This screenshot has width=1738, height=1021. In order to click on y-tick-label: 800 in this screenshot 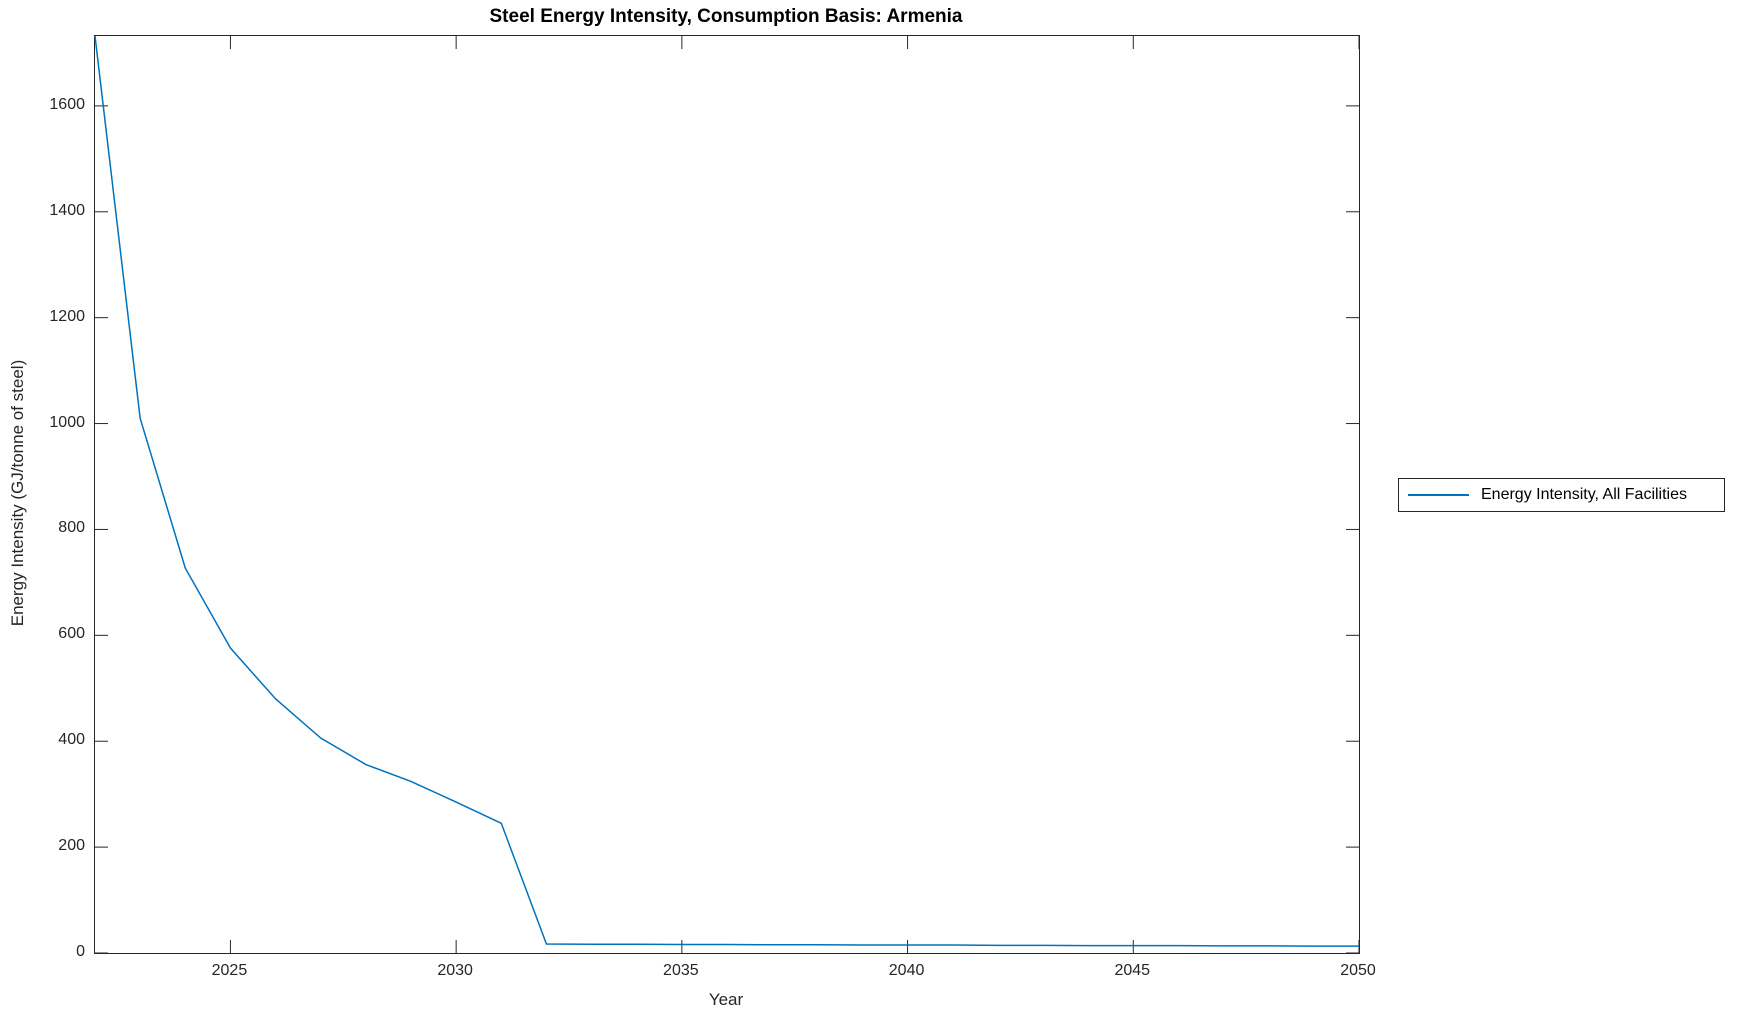, I will do `click(71, 528)`.